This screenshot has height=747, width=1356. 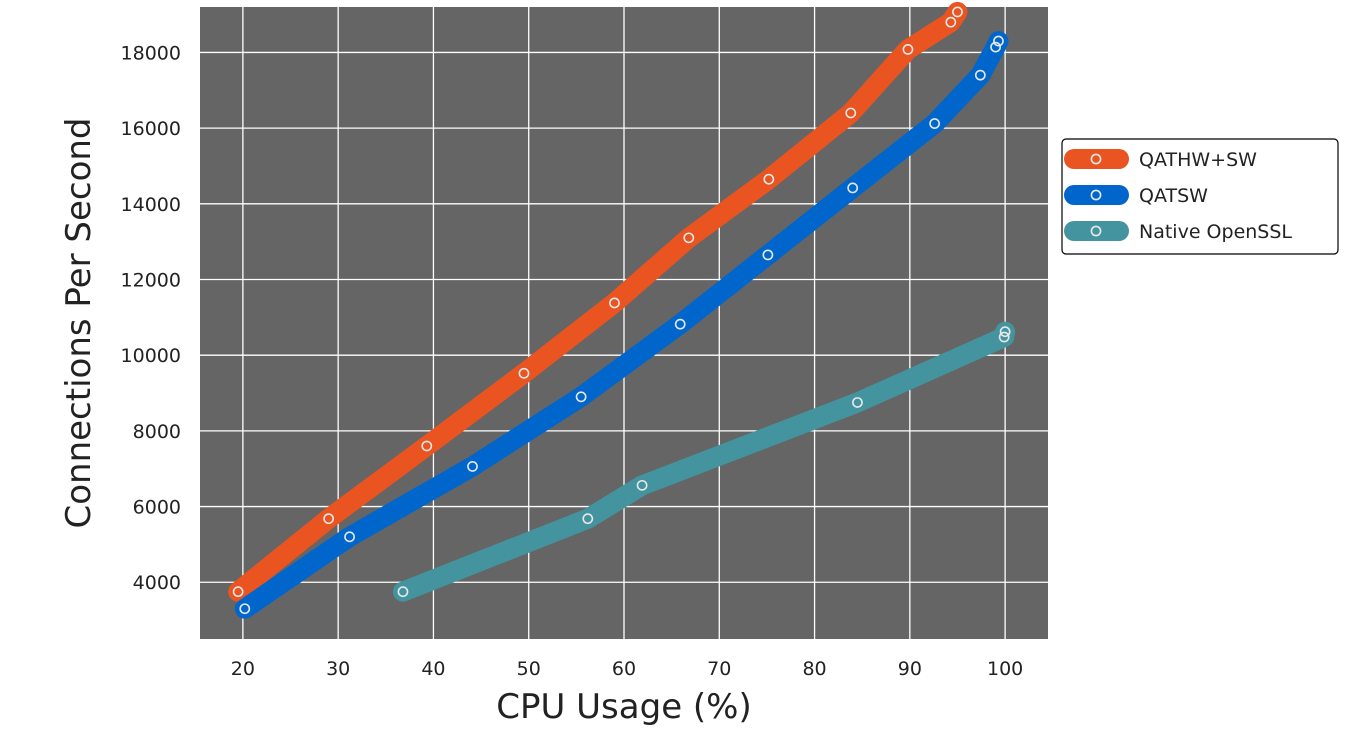 What do you see at coordinates (1198, 160) in the screenshot?
I see `legend-label: QATHW+SW` at bounding box center [1198, 160].